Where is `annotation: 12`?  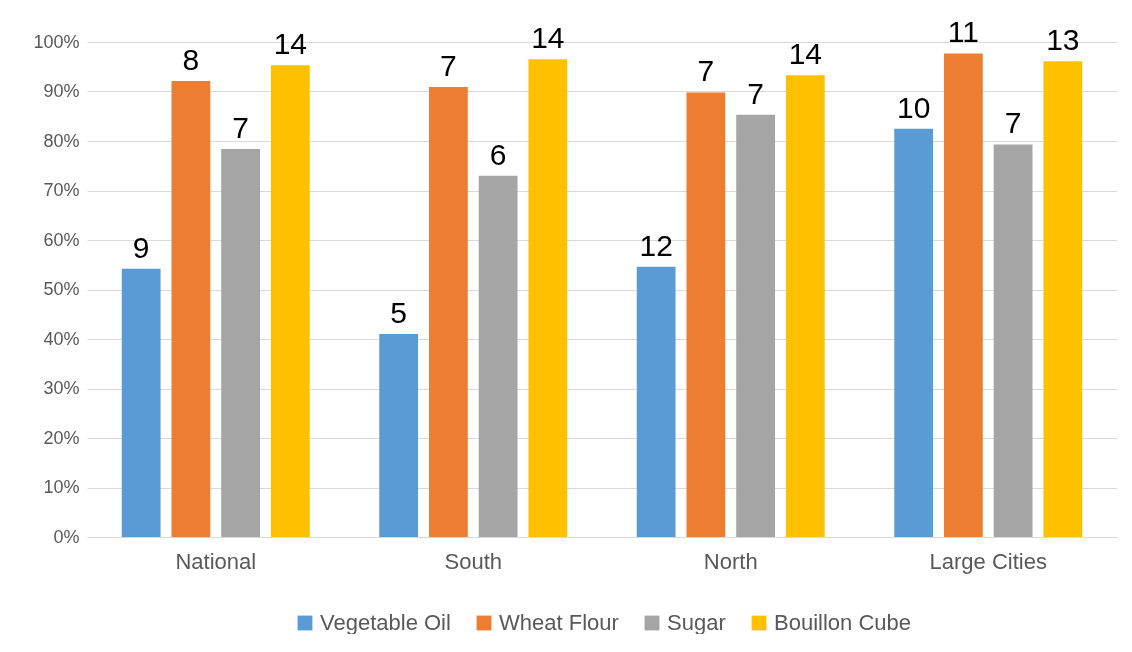
annotation: 12 is located at coordinates (656, 245).